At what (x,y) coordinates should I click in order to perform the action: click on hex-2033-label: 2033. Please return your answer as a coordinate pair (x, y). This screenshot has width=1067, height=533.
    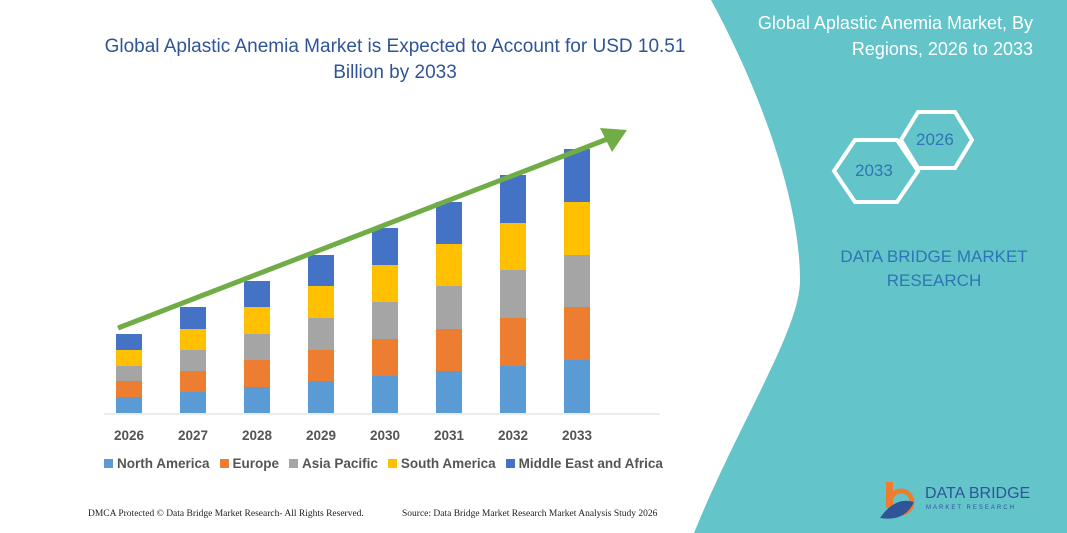
    Looking at the image, I should click on (874, 170).